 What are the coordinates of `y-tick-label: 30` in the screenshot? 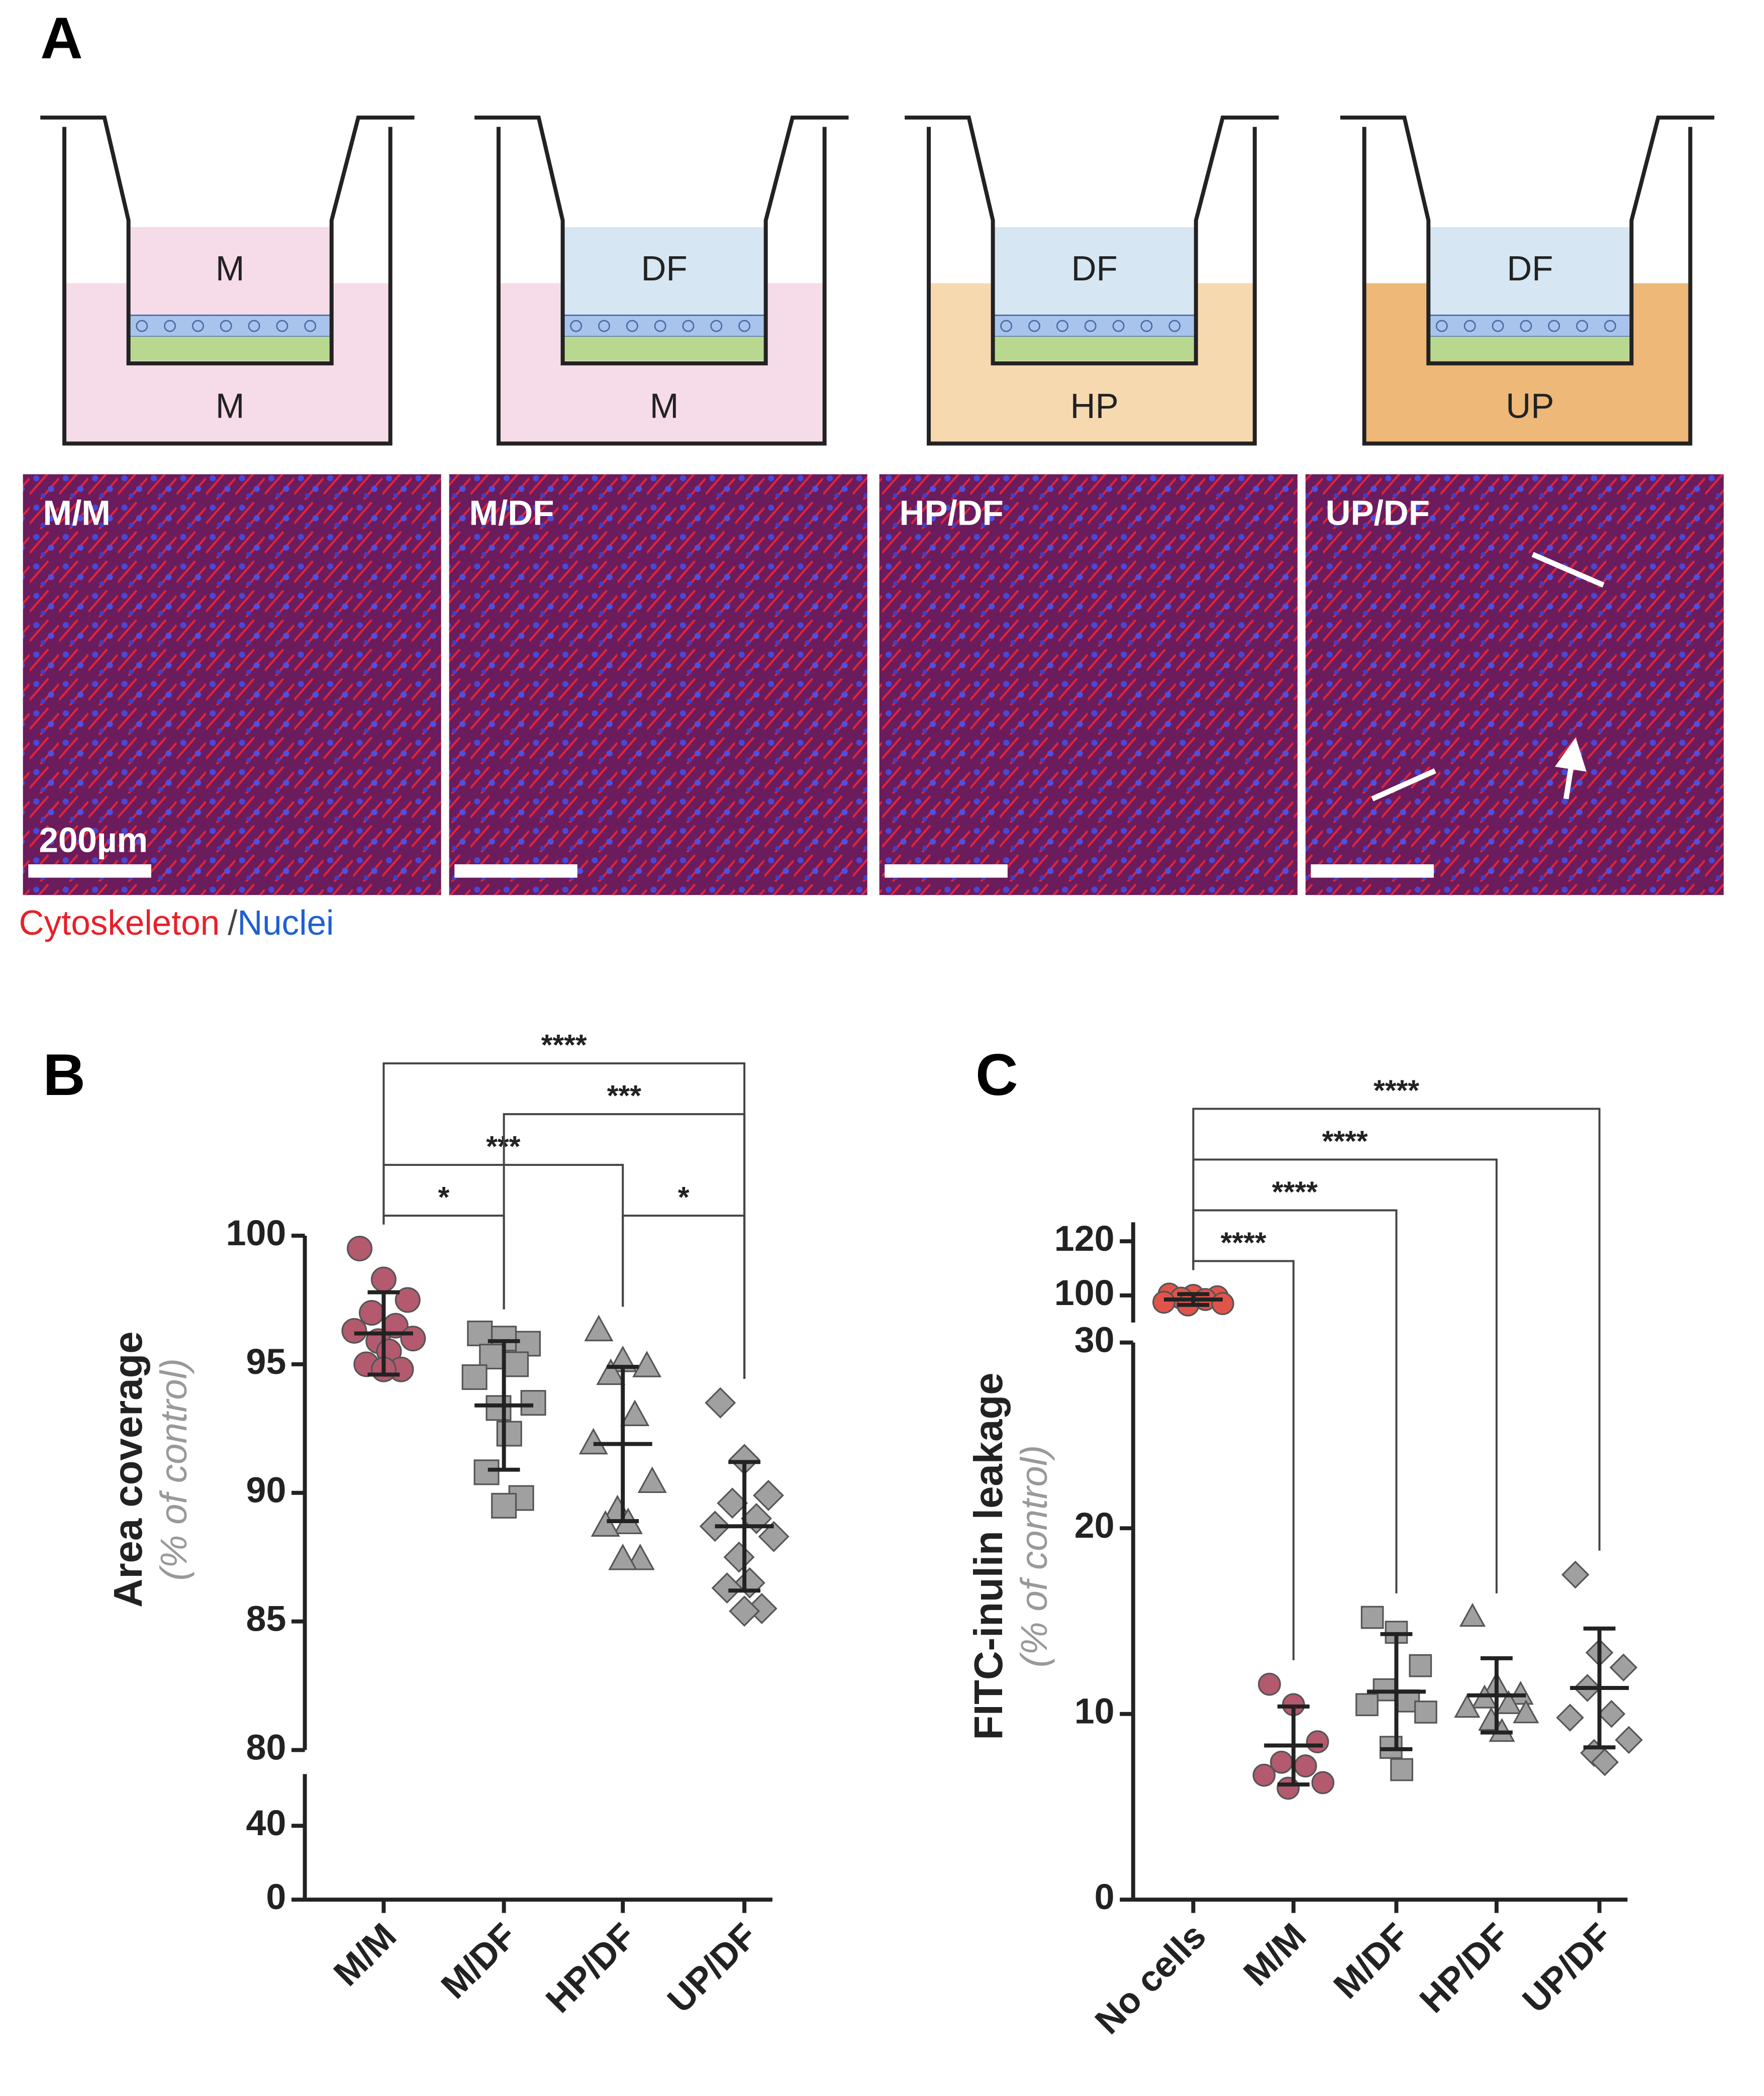 It's located at (1094, 1340).